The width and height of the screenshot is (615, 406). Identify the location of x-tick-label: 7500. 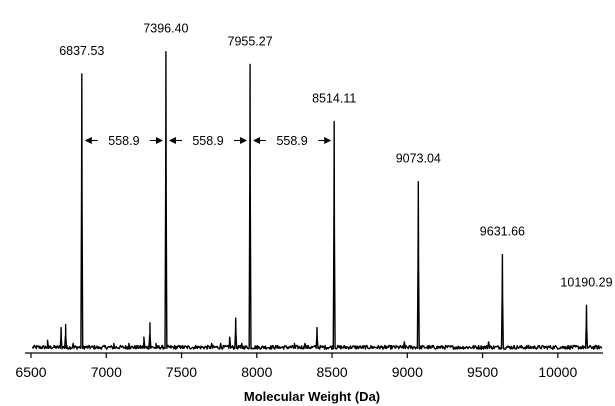
(181, 372).